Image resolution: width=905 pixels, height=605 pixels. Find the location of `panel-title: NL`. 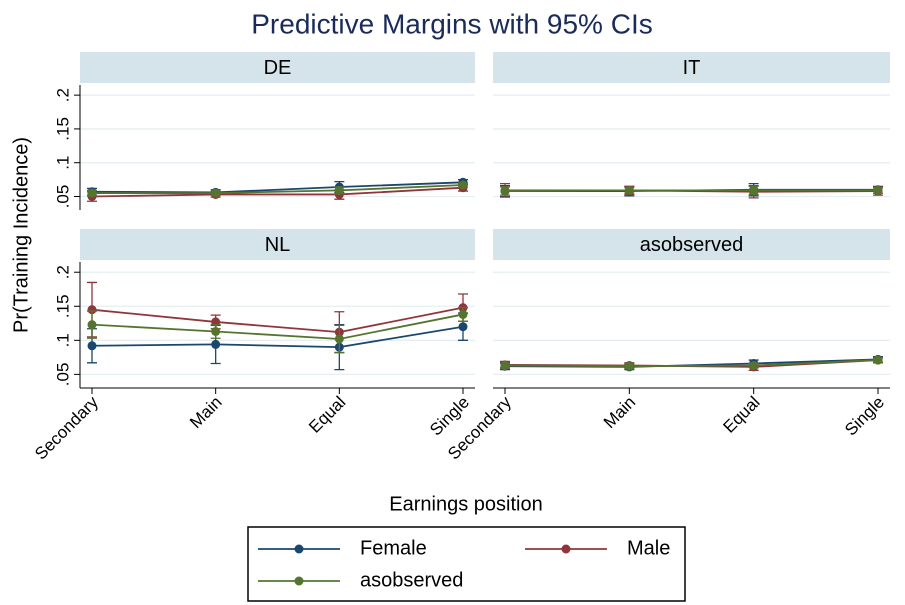

panel-title: NL is located at coordinates (278, 245).